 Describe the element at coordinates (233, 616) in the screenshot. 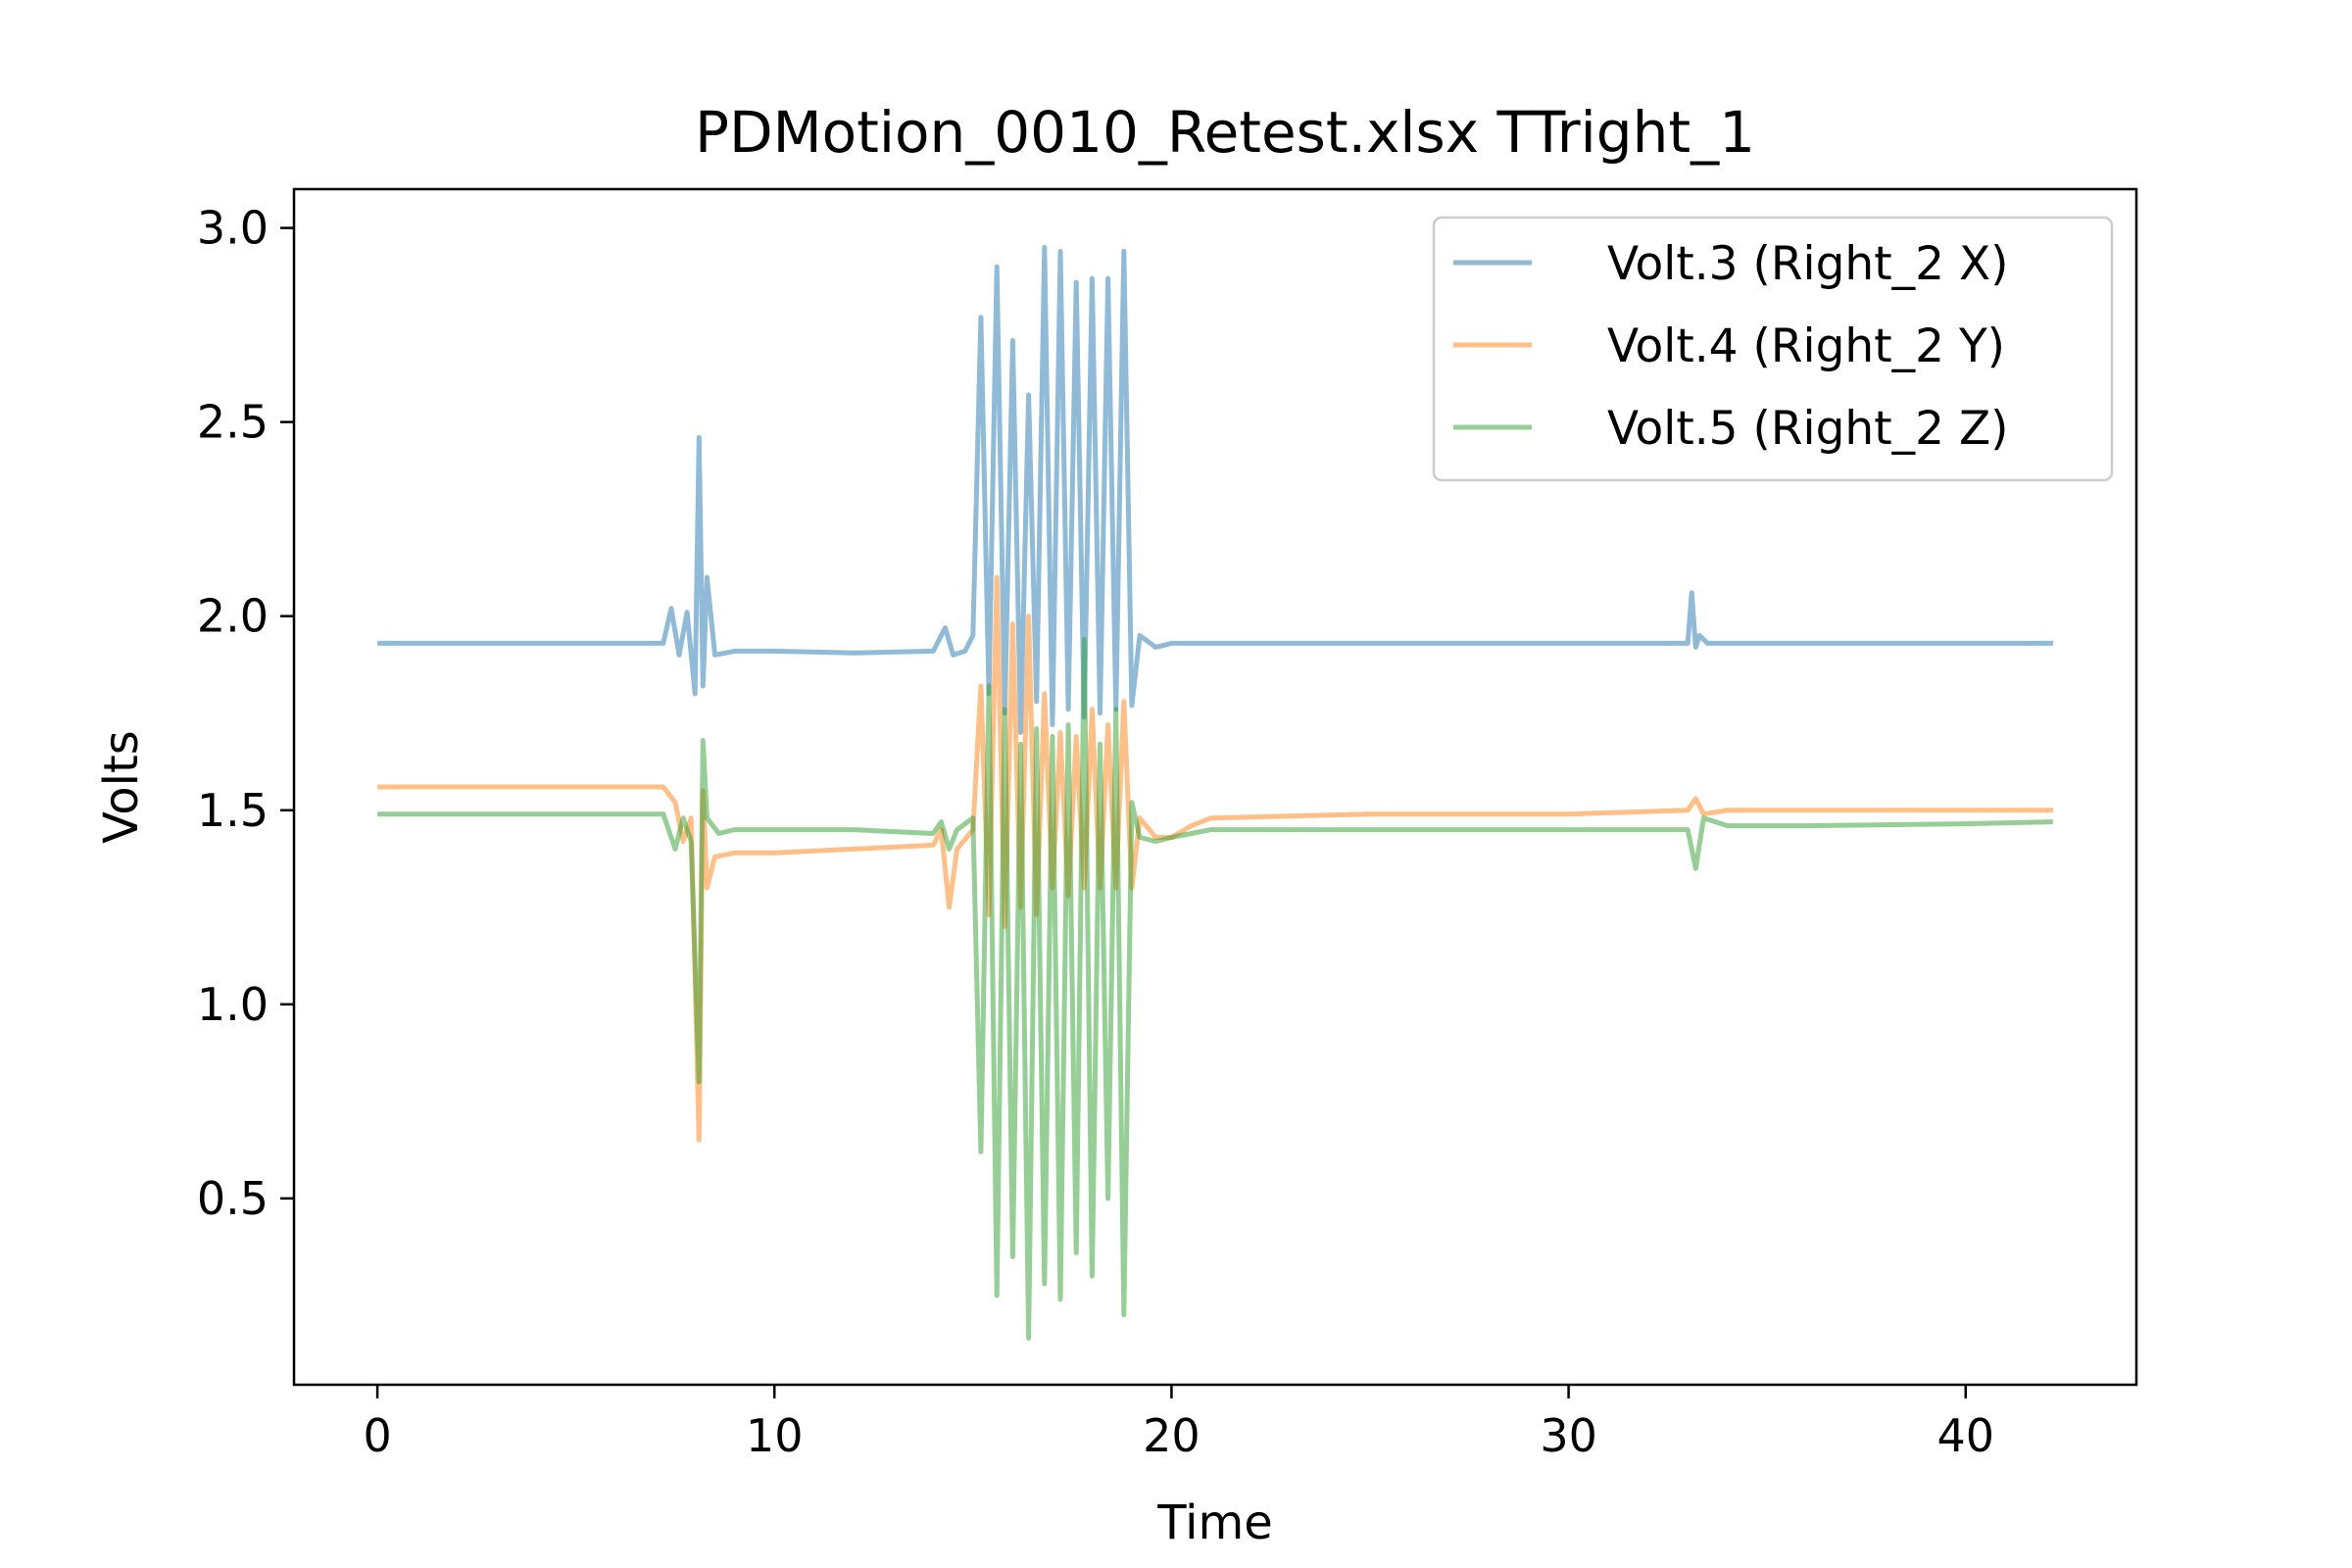

I see `y-tick-label: 2.0` at that location.